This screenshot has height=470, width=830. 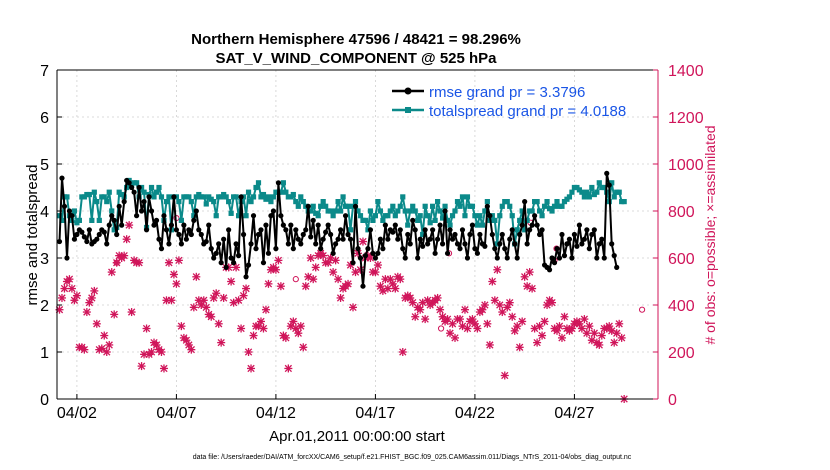 What do you see at coordinates (44, 400) in the screenshot?
I see `y-tick-label: 0` at bounding box center [44, 400].